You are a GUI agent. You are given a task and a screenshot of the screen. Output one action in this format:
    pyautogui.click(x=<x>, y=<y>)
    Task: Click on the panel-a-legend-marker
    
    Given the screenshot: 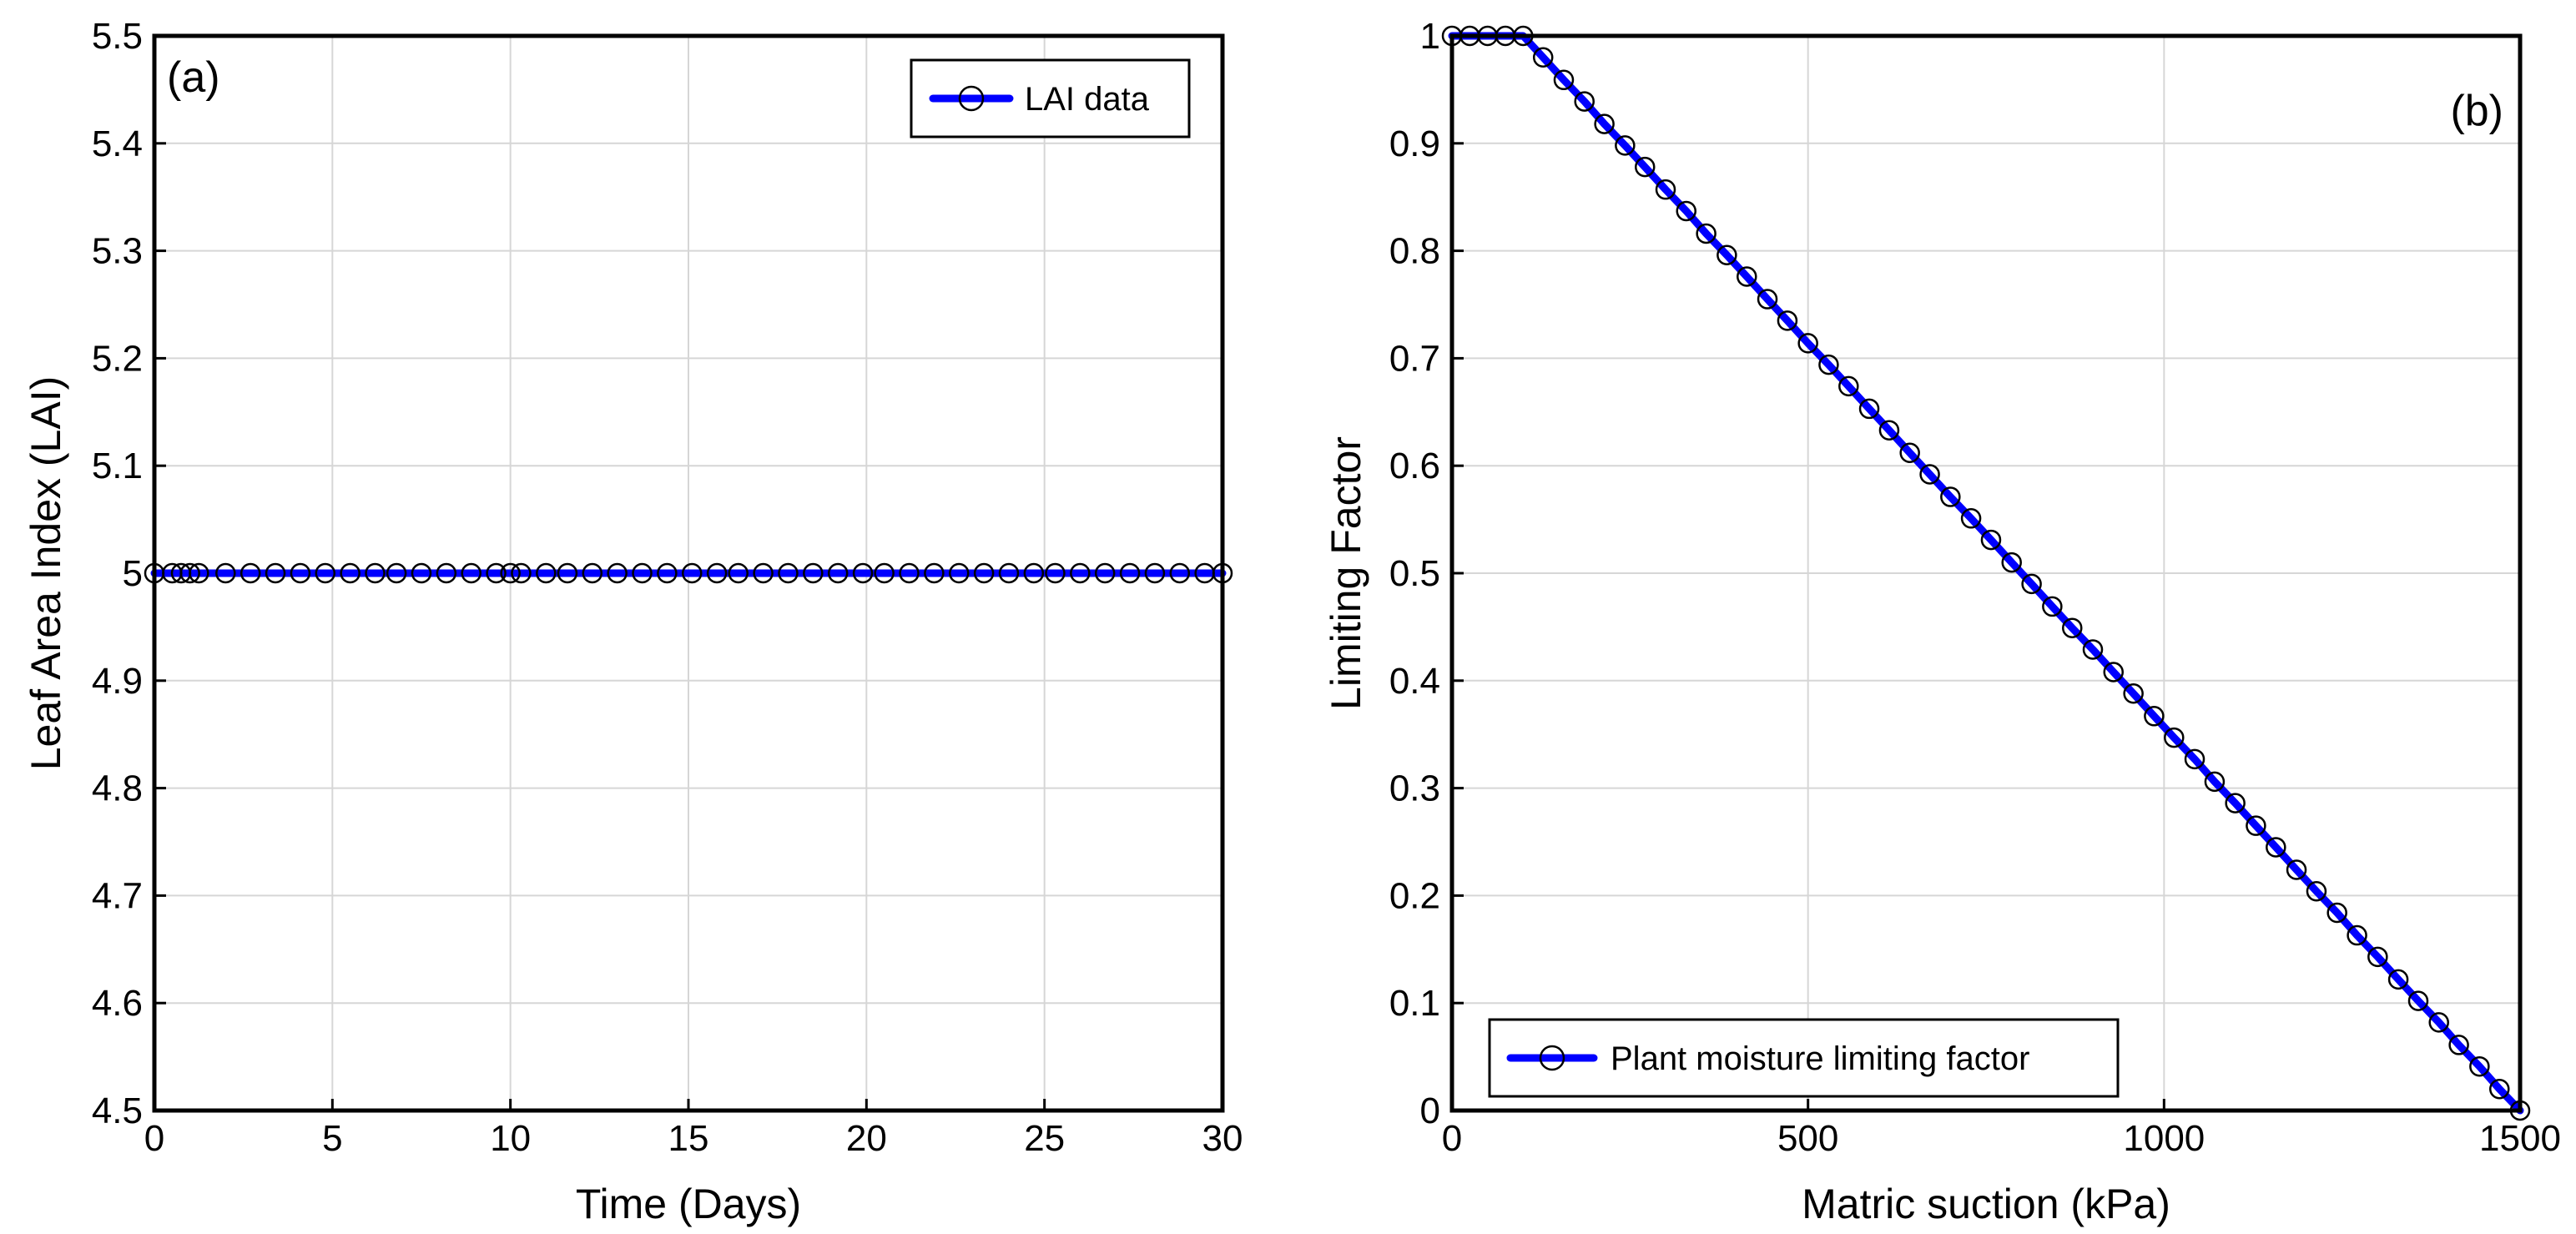 What is the action you would take?
    pyautogui.click(x=972, y=98)
    